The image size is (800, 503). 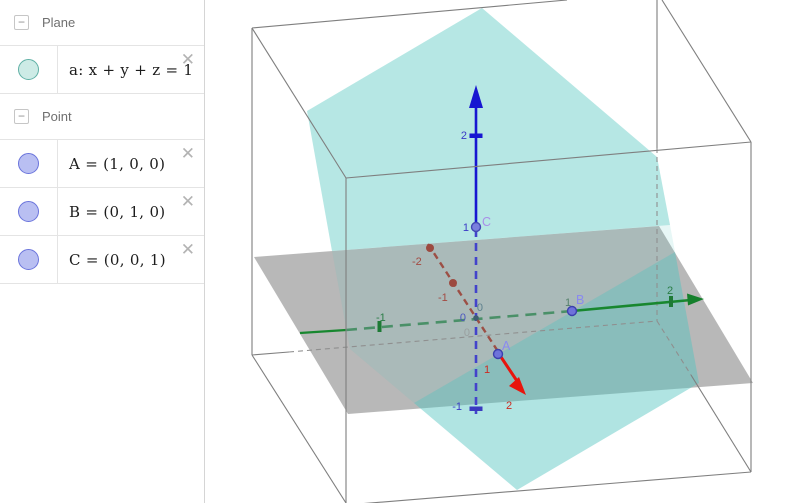 I want to click on x-axis-label-0: 0, so click(x=467, y=333).